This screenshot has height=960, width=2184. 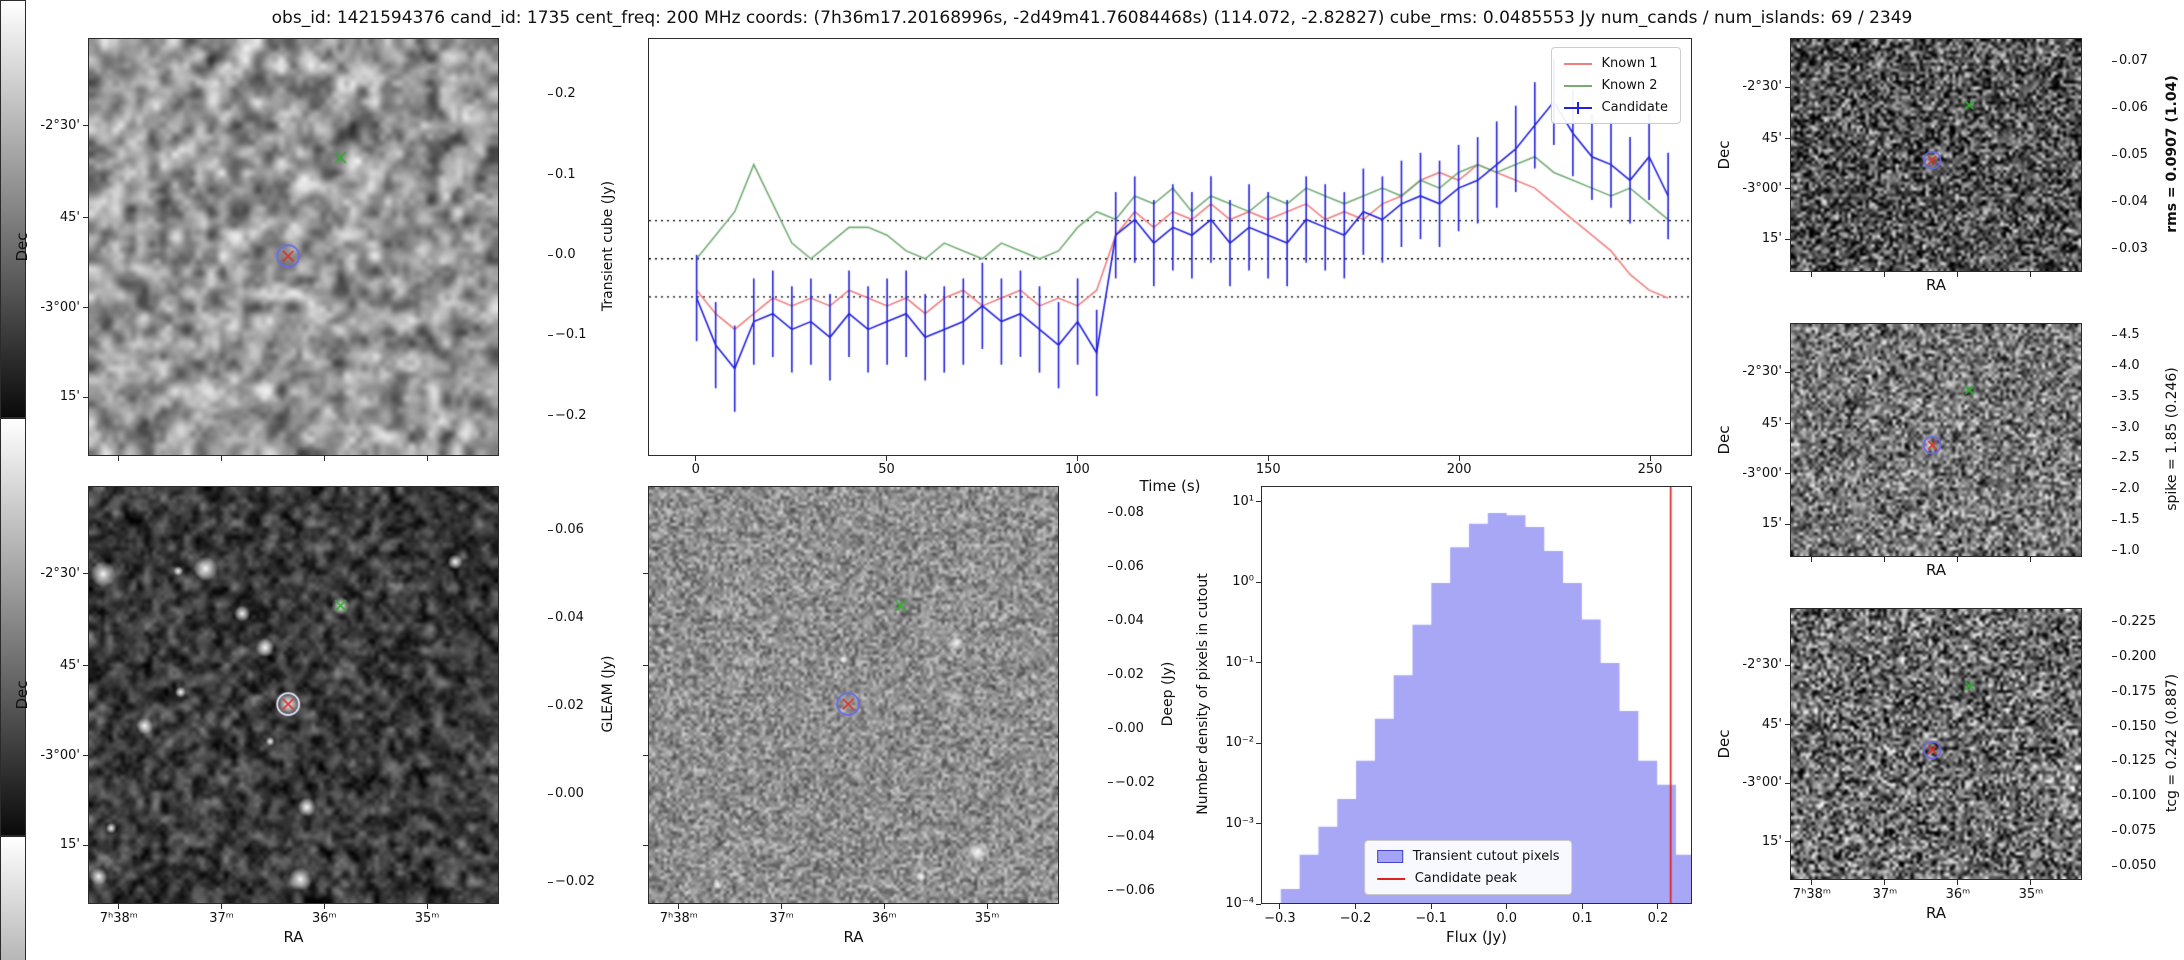 I want to click on time-tick-label: 100, so click(x=1077, y=469).